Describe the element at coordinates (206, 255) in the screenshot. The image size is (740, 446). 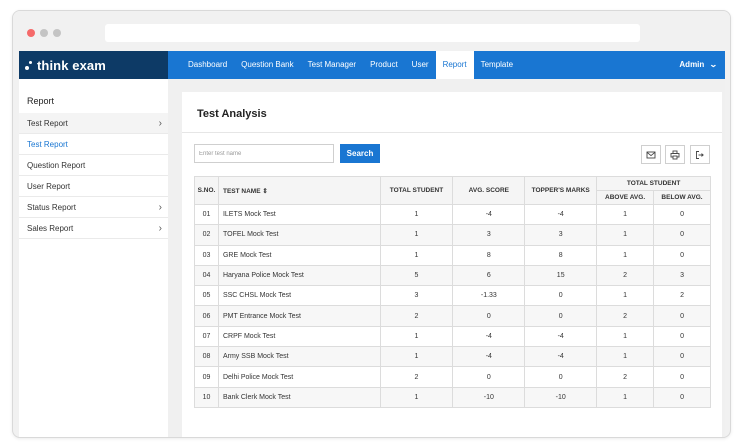
I see `cell-sno: 03` at that location.